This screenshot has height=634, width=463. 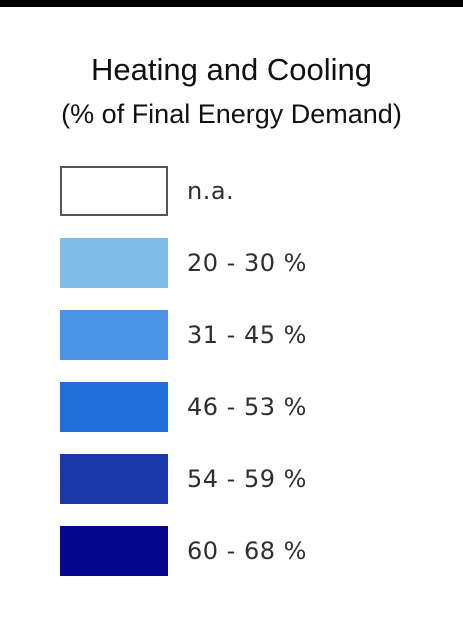 I want to click on legend-item-46-53: 46 - 53 %, so click(x=225, y=418).